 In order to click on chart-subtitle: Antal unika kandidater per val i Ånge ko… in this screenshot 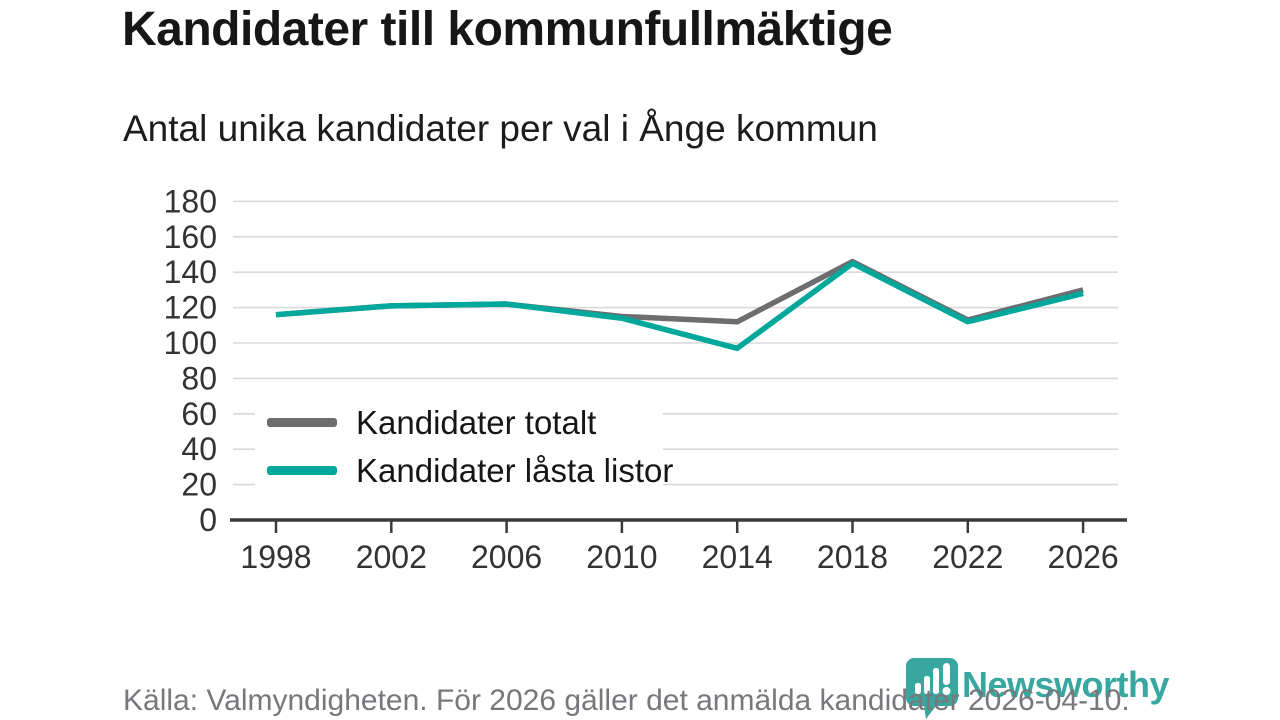, I will do `click(500, 128)`.